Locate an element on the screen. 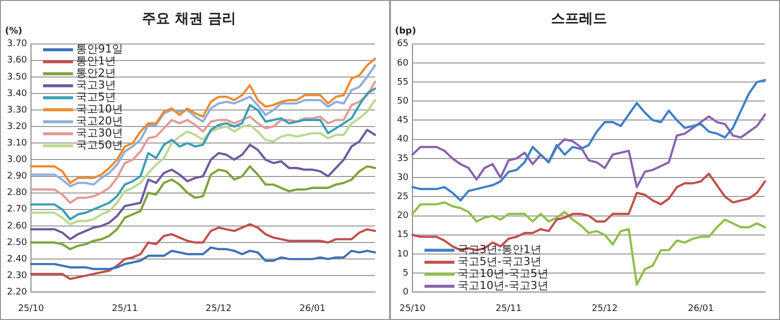 The height and width of the screenshot is (320, 780). y-tick-label: 3.60 is located at coordinates (17, 61).